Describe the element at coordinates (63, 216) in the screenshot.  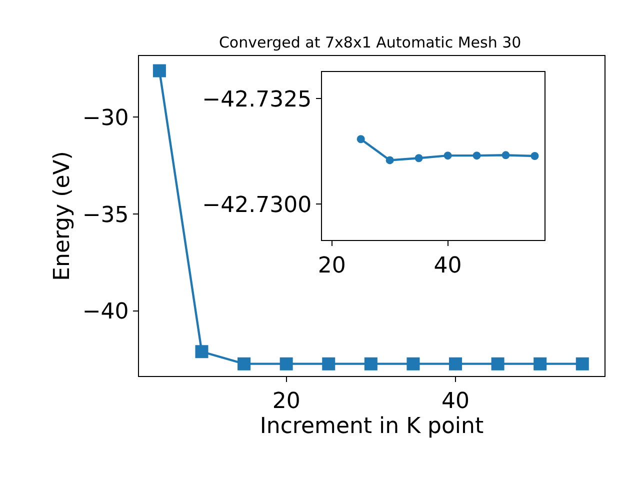
I see `y-axis-title: Energy (eV)` at that location.